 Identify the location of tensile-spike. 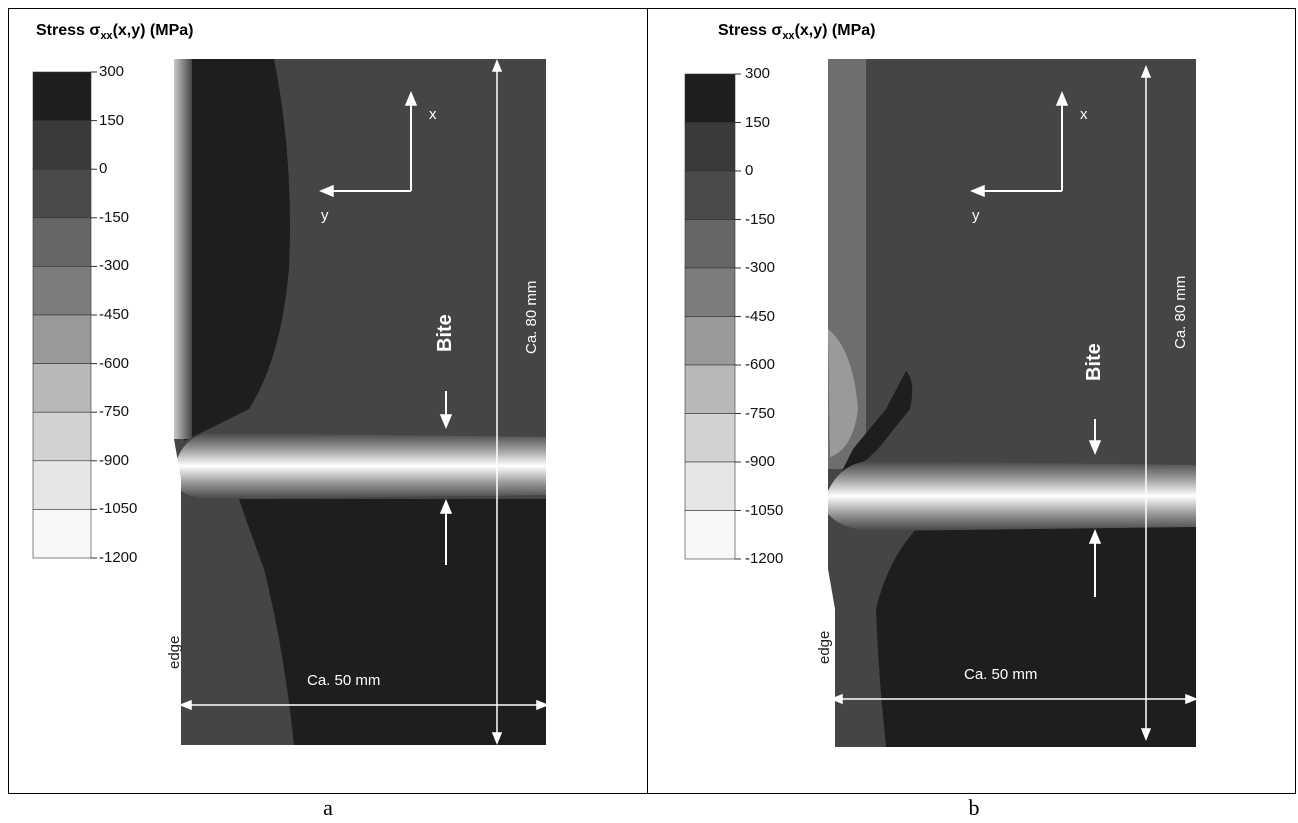
(875, 425).